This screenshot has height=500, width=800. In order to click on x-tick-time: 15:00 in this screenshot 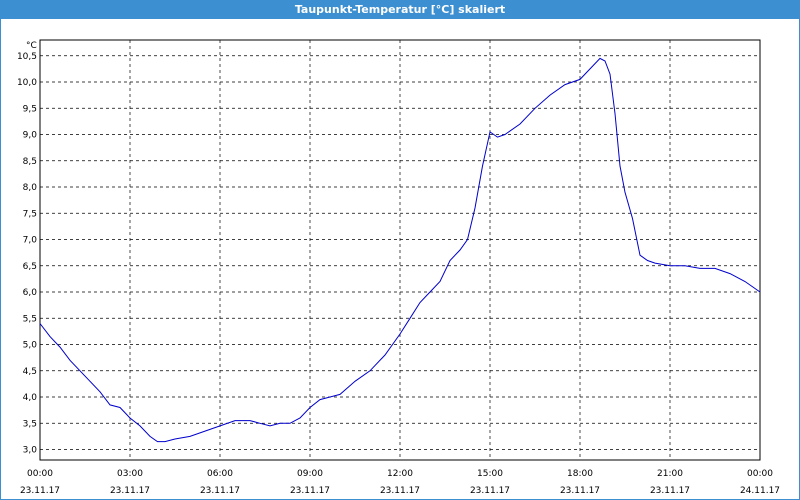, I will do `click(490, 474)`.